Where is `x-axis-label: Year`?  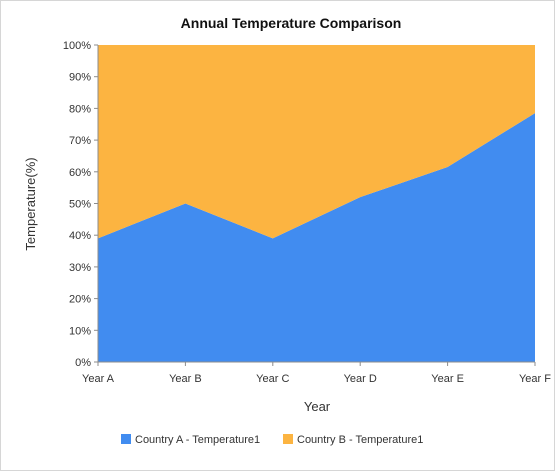
x-axis-label: Year is located at coordinates (317, 406).